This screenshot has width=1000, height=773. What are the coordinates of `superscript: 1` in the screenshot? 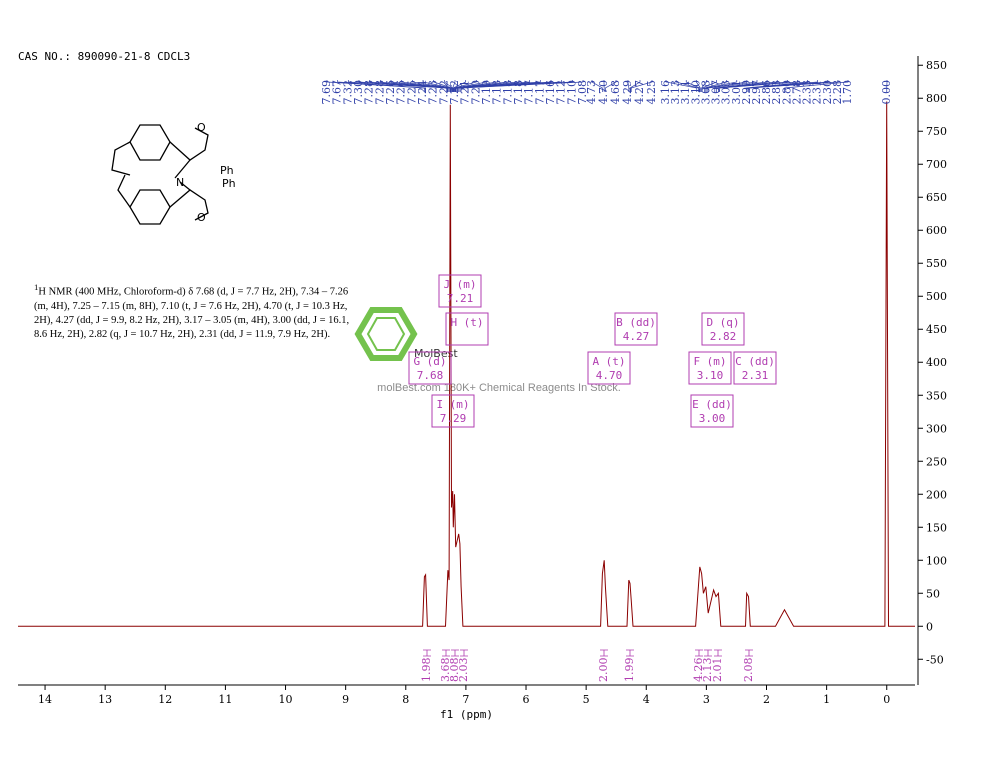 It's located at (36, 287).